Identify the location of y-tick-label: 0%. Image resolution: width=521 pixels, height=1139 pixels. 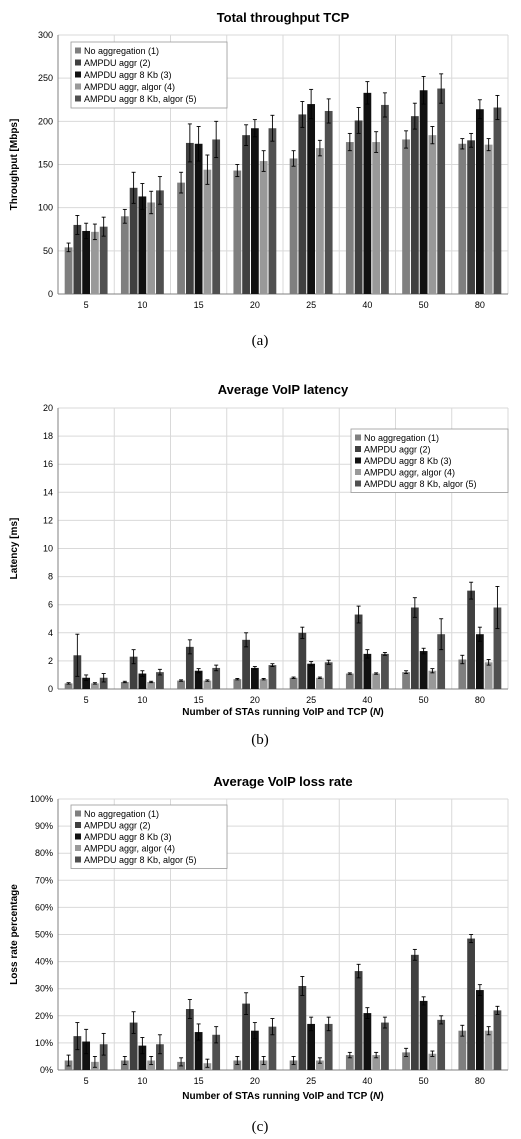
(46, 1070).